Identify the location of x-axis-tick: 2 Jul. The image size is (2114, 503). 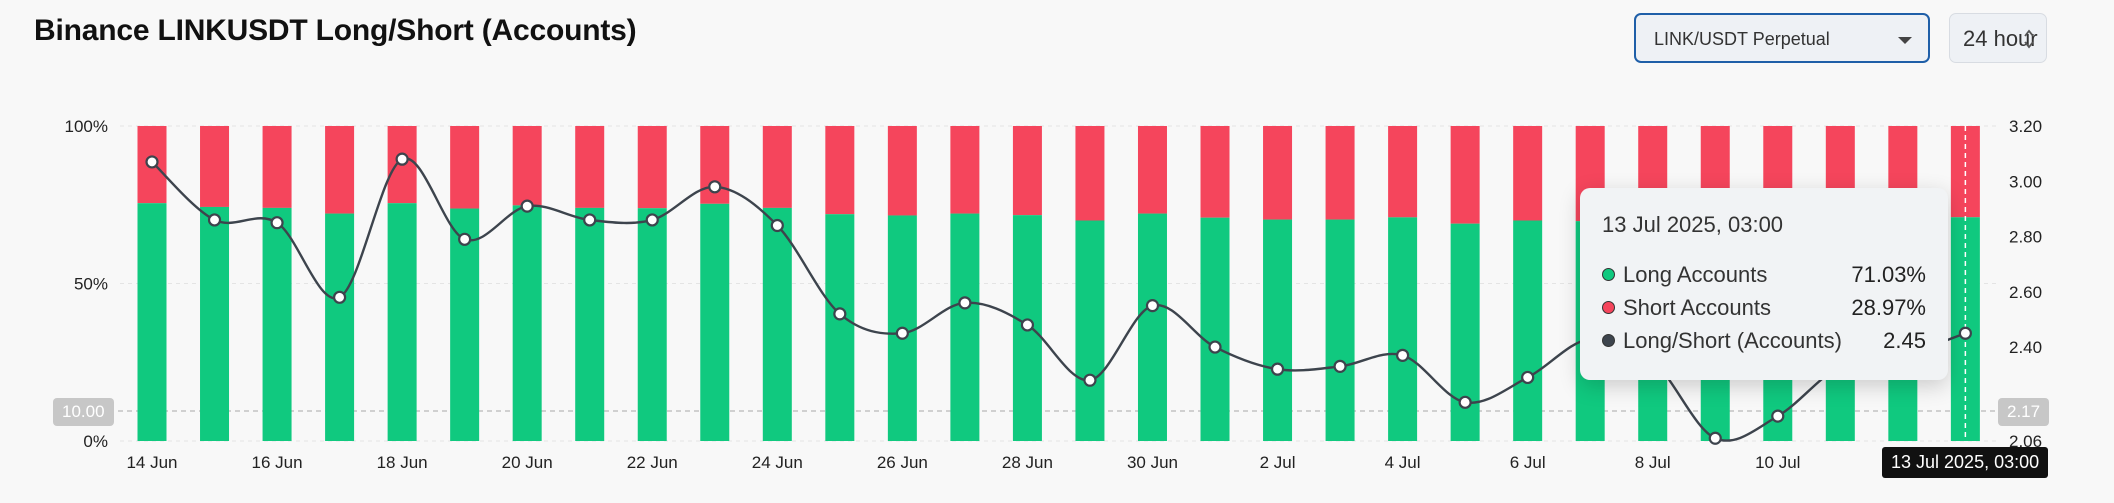
(1278, 462).